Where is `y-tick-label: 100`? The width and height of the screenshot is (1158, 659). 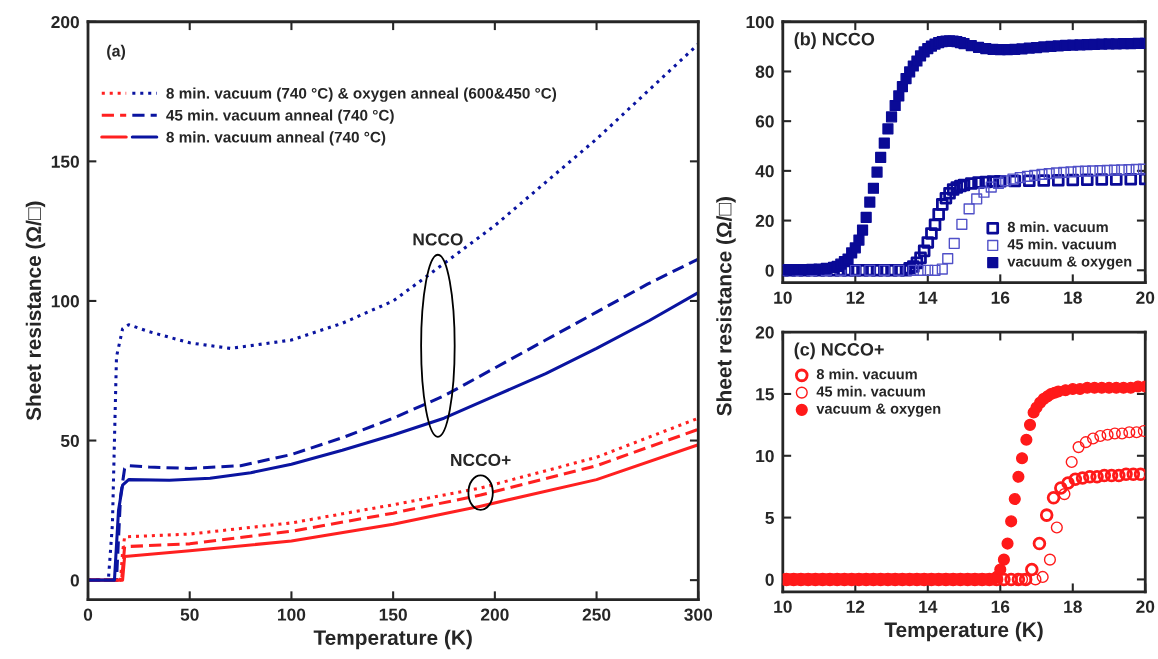 y-tick-label: 100 is located at coordinates (760, 22).